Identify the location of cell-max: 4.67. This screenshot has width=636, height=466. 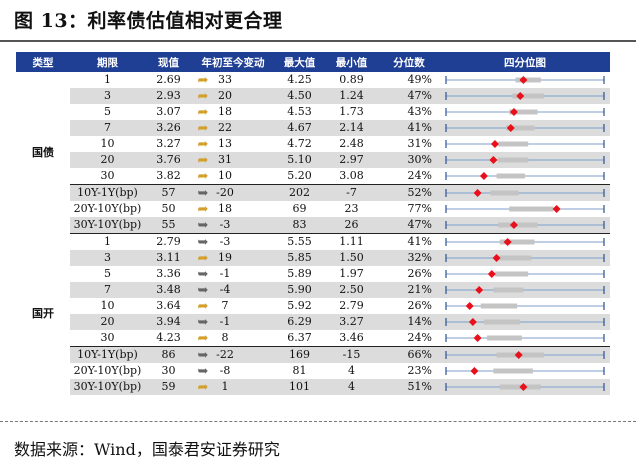
(299, 128).